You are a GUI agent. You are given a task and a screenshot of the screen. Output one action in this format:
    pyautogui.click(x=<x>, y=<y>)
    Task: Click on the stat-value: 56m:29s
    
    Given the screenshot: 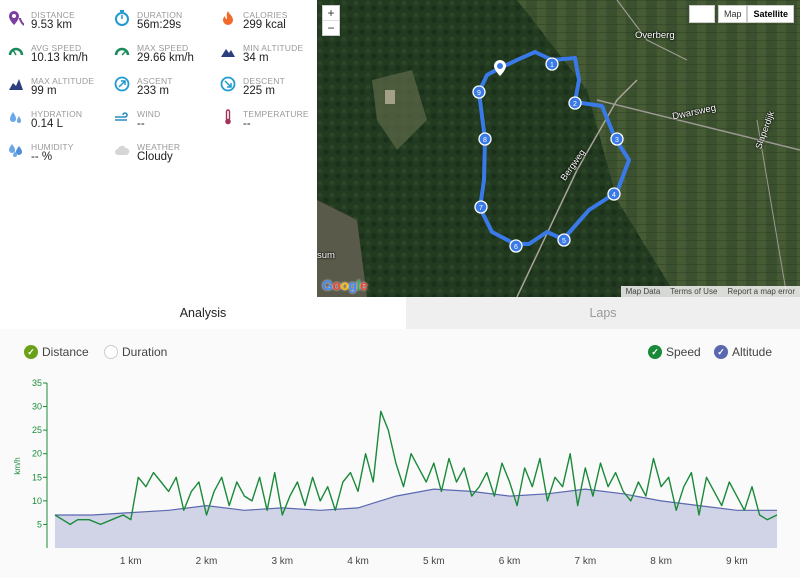 What is the action you would take?
    pyautogui.click(x=159, y=25)
    